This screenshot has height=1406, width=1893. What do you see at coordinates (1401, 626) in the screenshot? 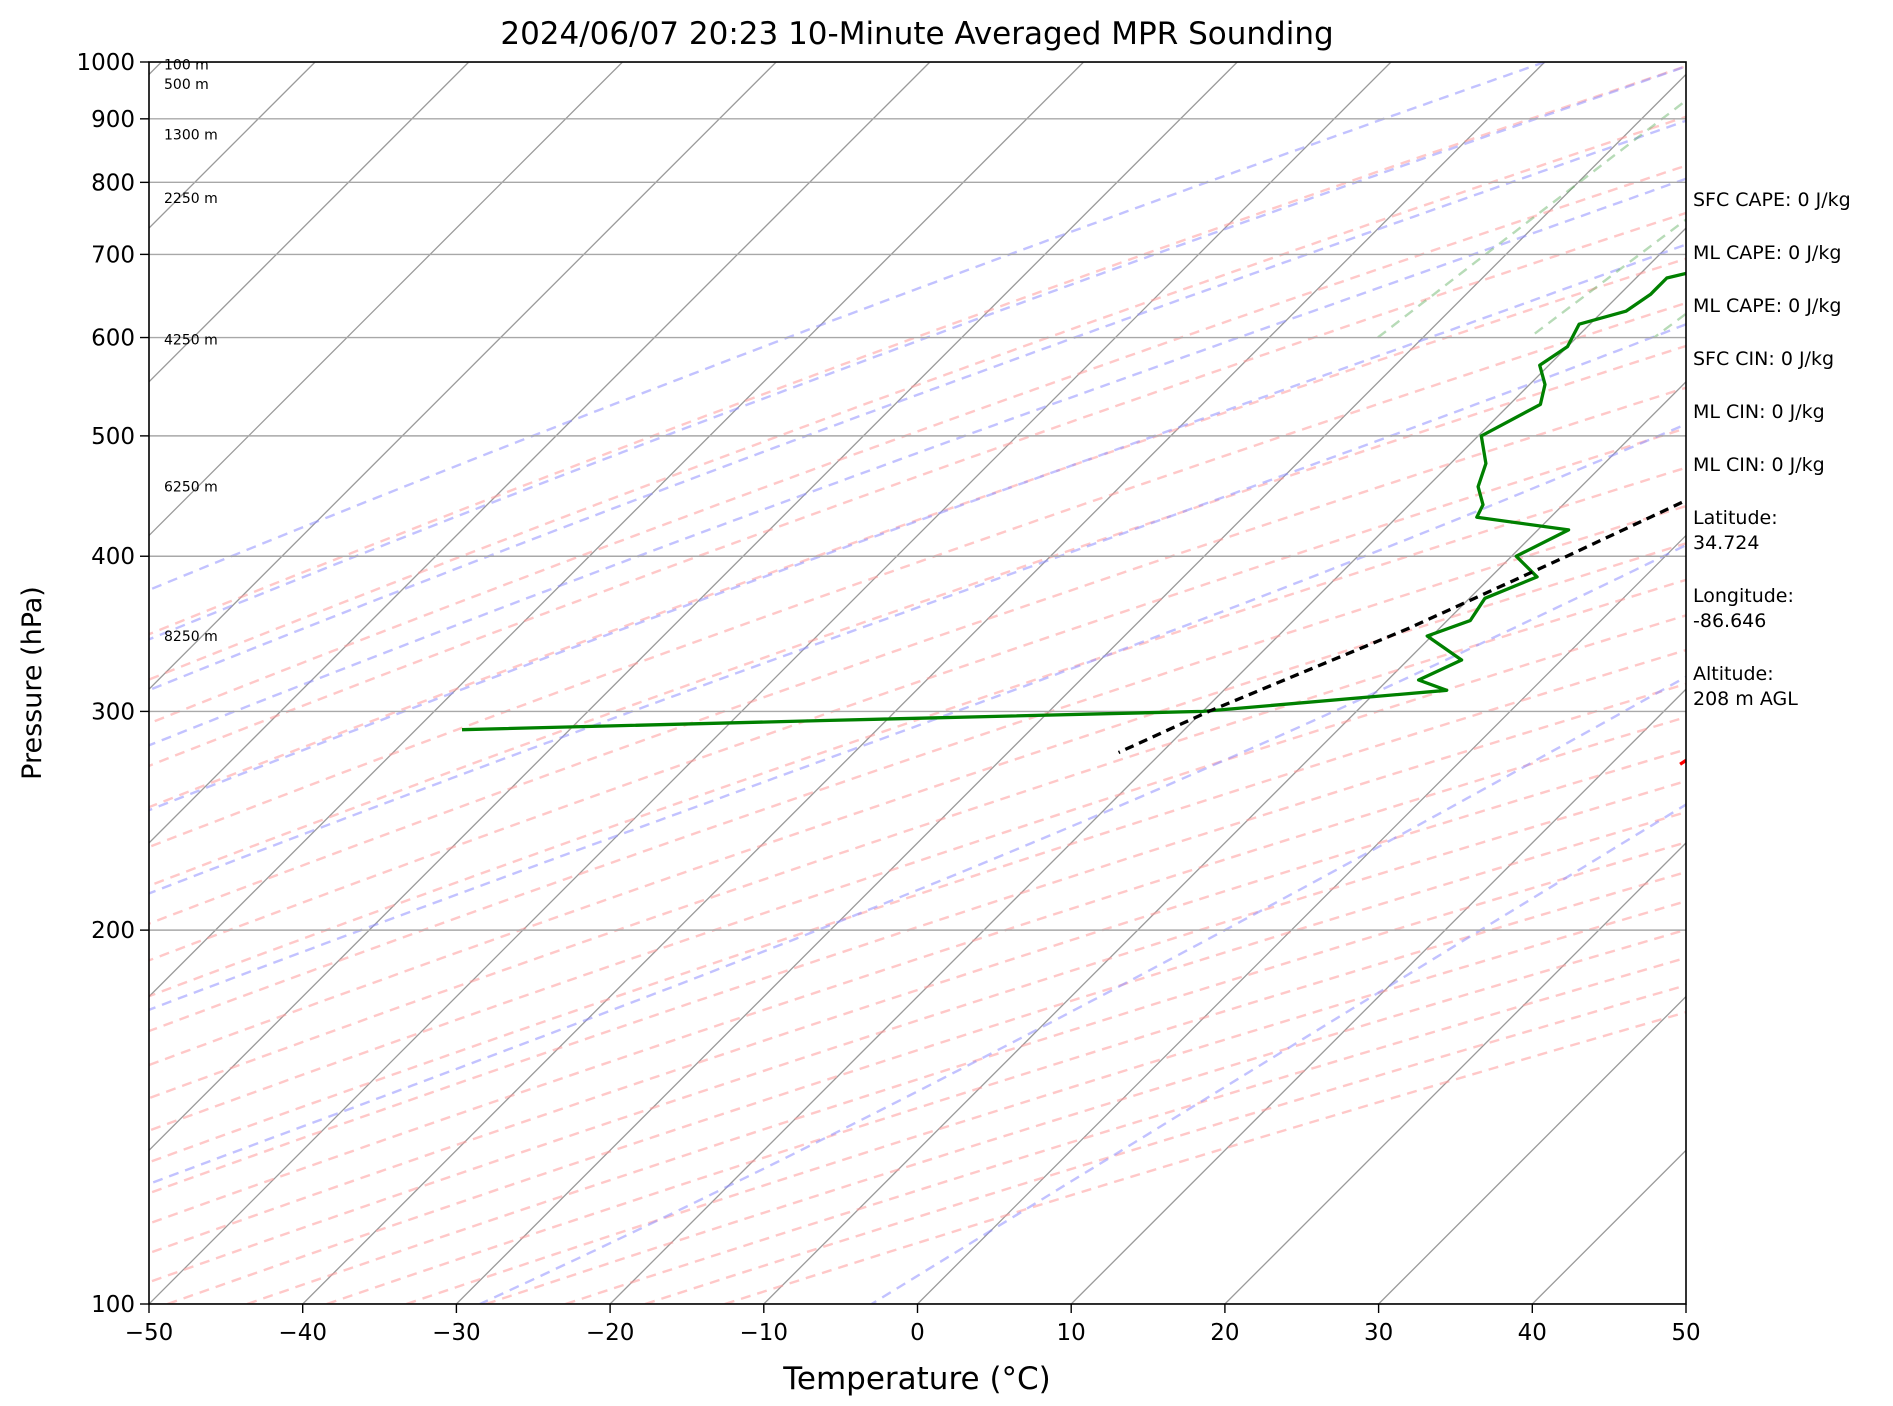
I see `parcel-profile` at bounding box center [1401, 626].